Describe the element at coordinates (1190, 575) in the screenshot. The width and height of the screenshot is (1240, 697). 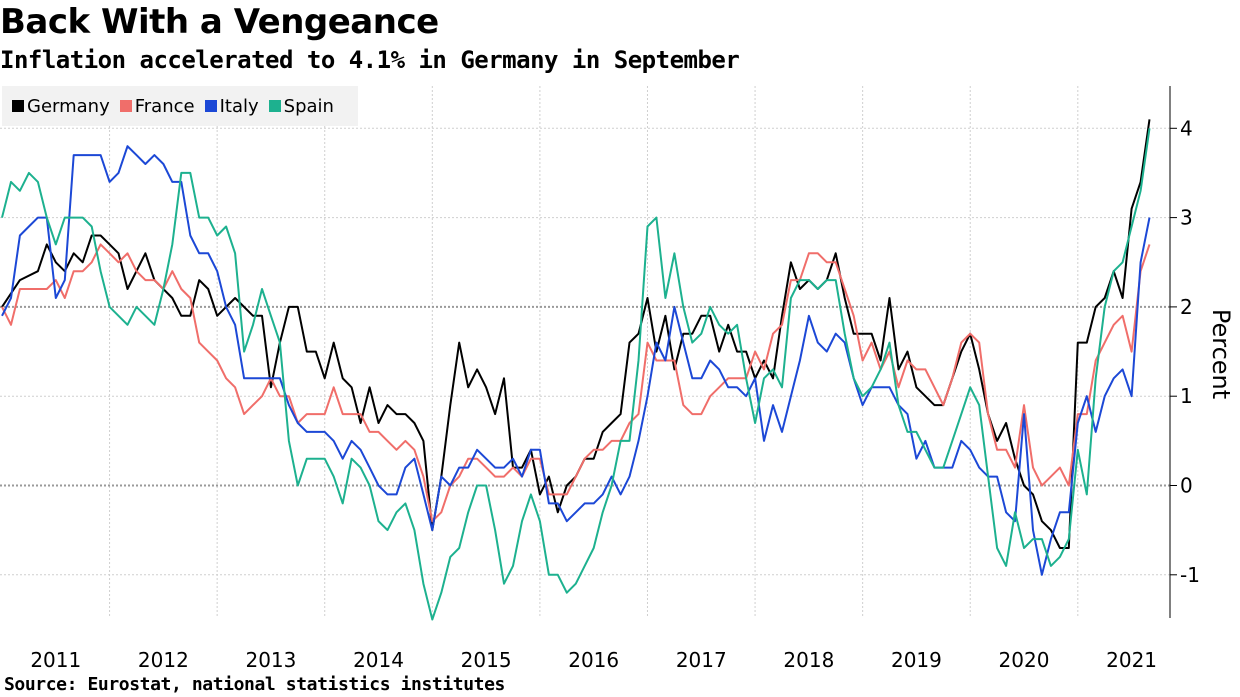
I see `y-tick-label: -1` at that location.